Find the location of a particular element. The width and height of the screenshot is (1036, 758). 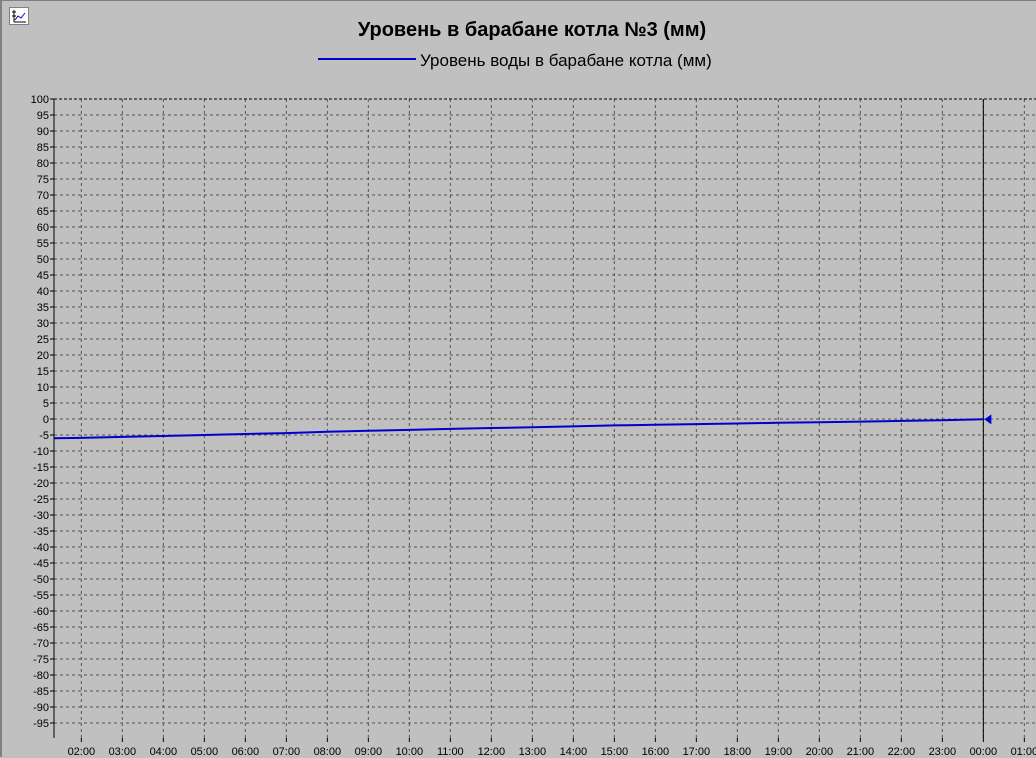

x-tick-label: 21:00 is located at coordinates (861, 752).